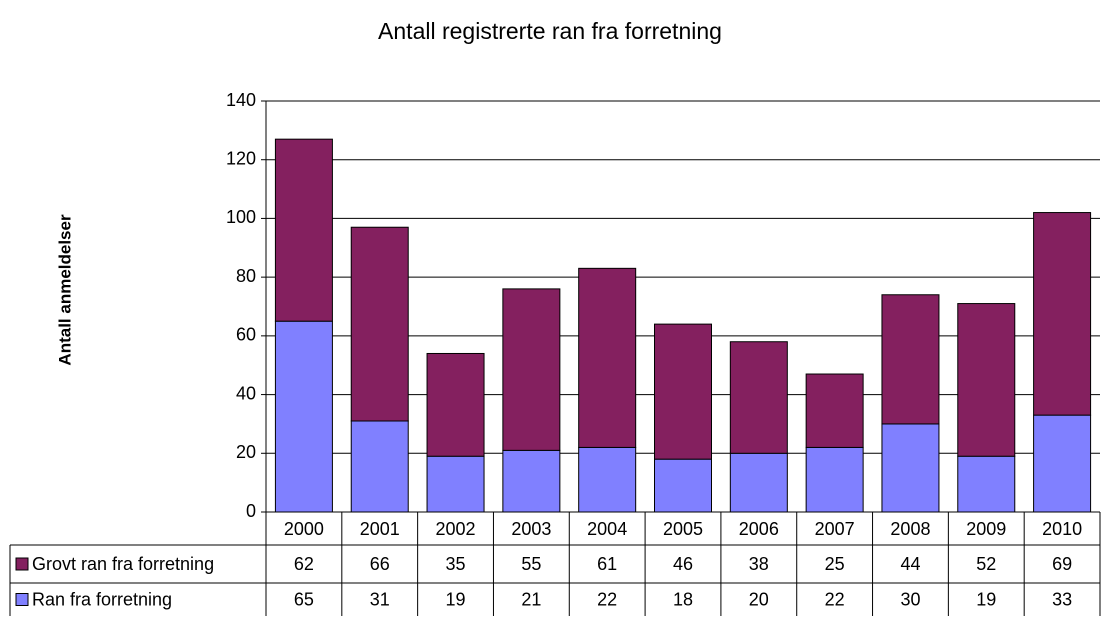 The width and height of the screenshot is (1109, 617). Describe the element at coordinates (759, 529) in the screenshot. I see `x-tick-label: 2006` at that location.